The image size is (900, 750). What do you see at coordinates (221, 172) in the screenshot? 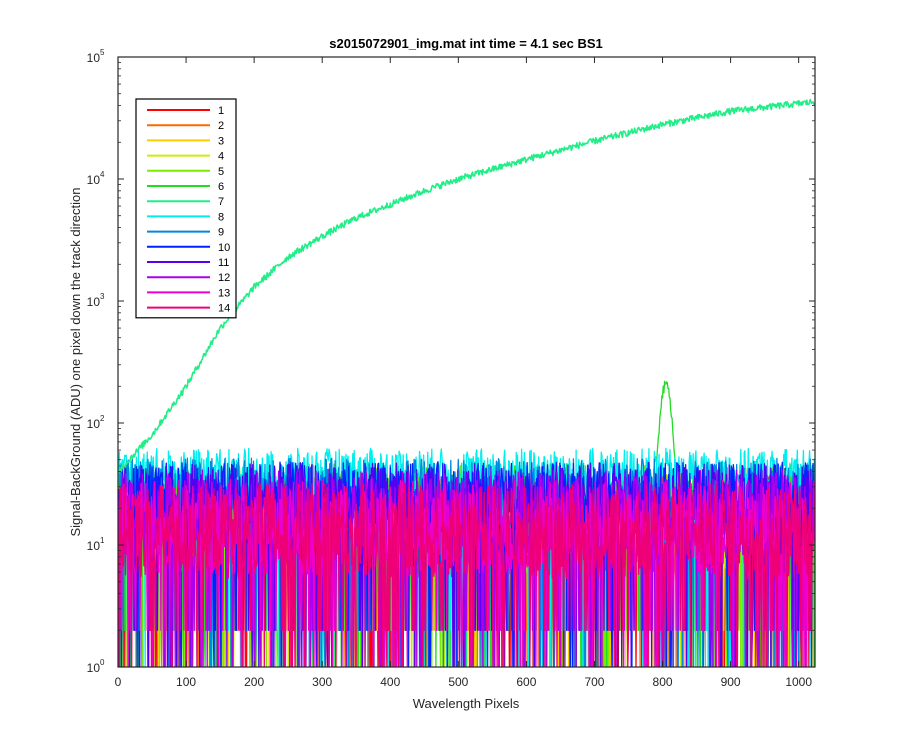
I see `legend-label-5: 5` at bounding box center [221, 172].